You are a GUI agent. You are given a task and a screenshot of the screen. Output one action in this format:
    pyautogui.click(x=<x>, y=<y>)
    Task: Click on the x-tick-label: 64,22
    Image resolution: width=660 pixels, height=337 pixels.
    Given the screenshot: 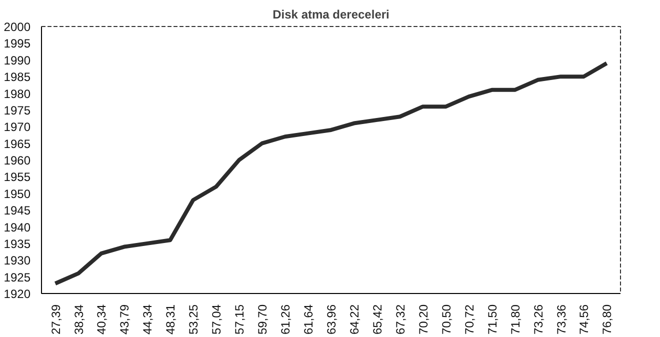 What is the action you would take?
    pyautogui.click(x=354, y=319)
    